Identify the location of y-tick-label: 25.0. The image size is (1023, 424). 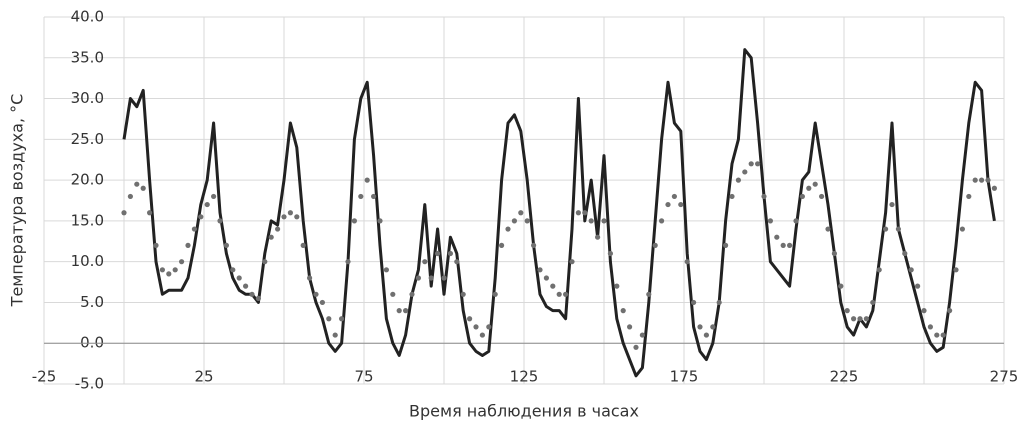
(87, 139).